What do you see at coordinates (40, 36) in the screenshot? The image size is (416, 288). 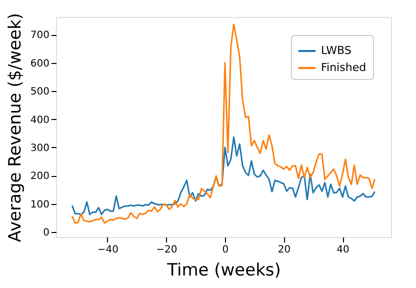 I see `y-tick-label: 700` at bounding box center [40, 36].